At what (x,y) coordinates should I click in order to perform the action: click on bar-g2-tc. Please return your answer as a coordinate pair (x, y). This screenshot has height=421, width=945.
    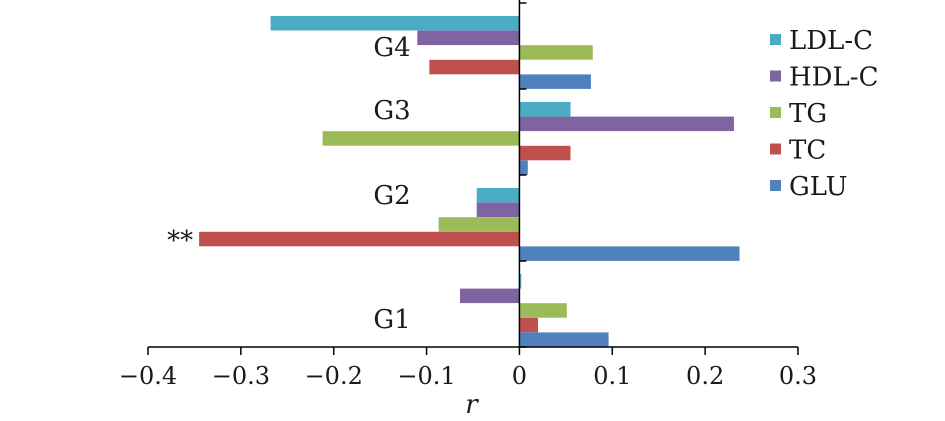
    Looking at the image, I should click on (359, 239).